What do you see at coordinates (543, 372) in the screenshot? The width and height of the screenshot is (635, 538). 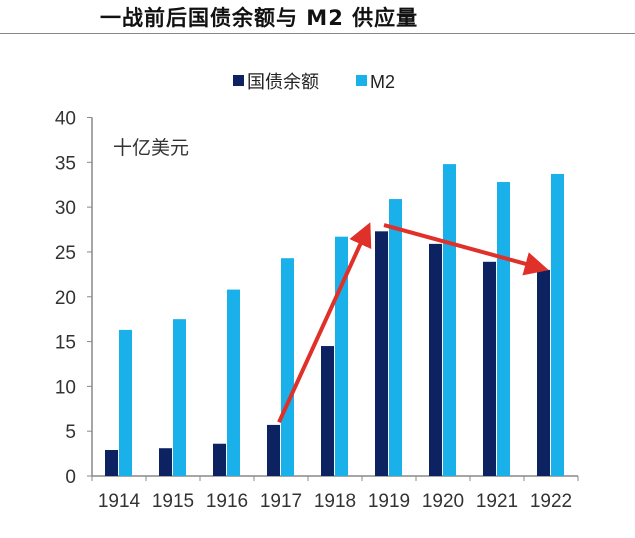 I see `bar-debt-1922` at bounding box center [543, 372].